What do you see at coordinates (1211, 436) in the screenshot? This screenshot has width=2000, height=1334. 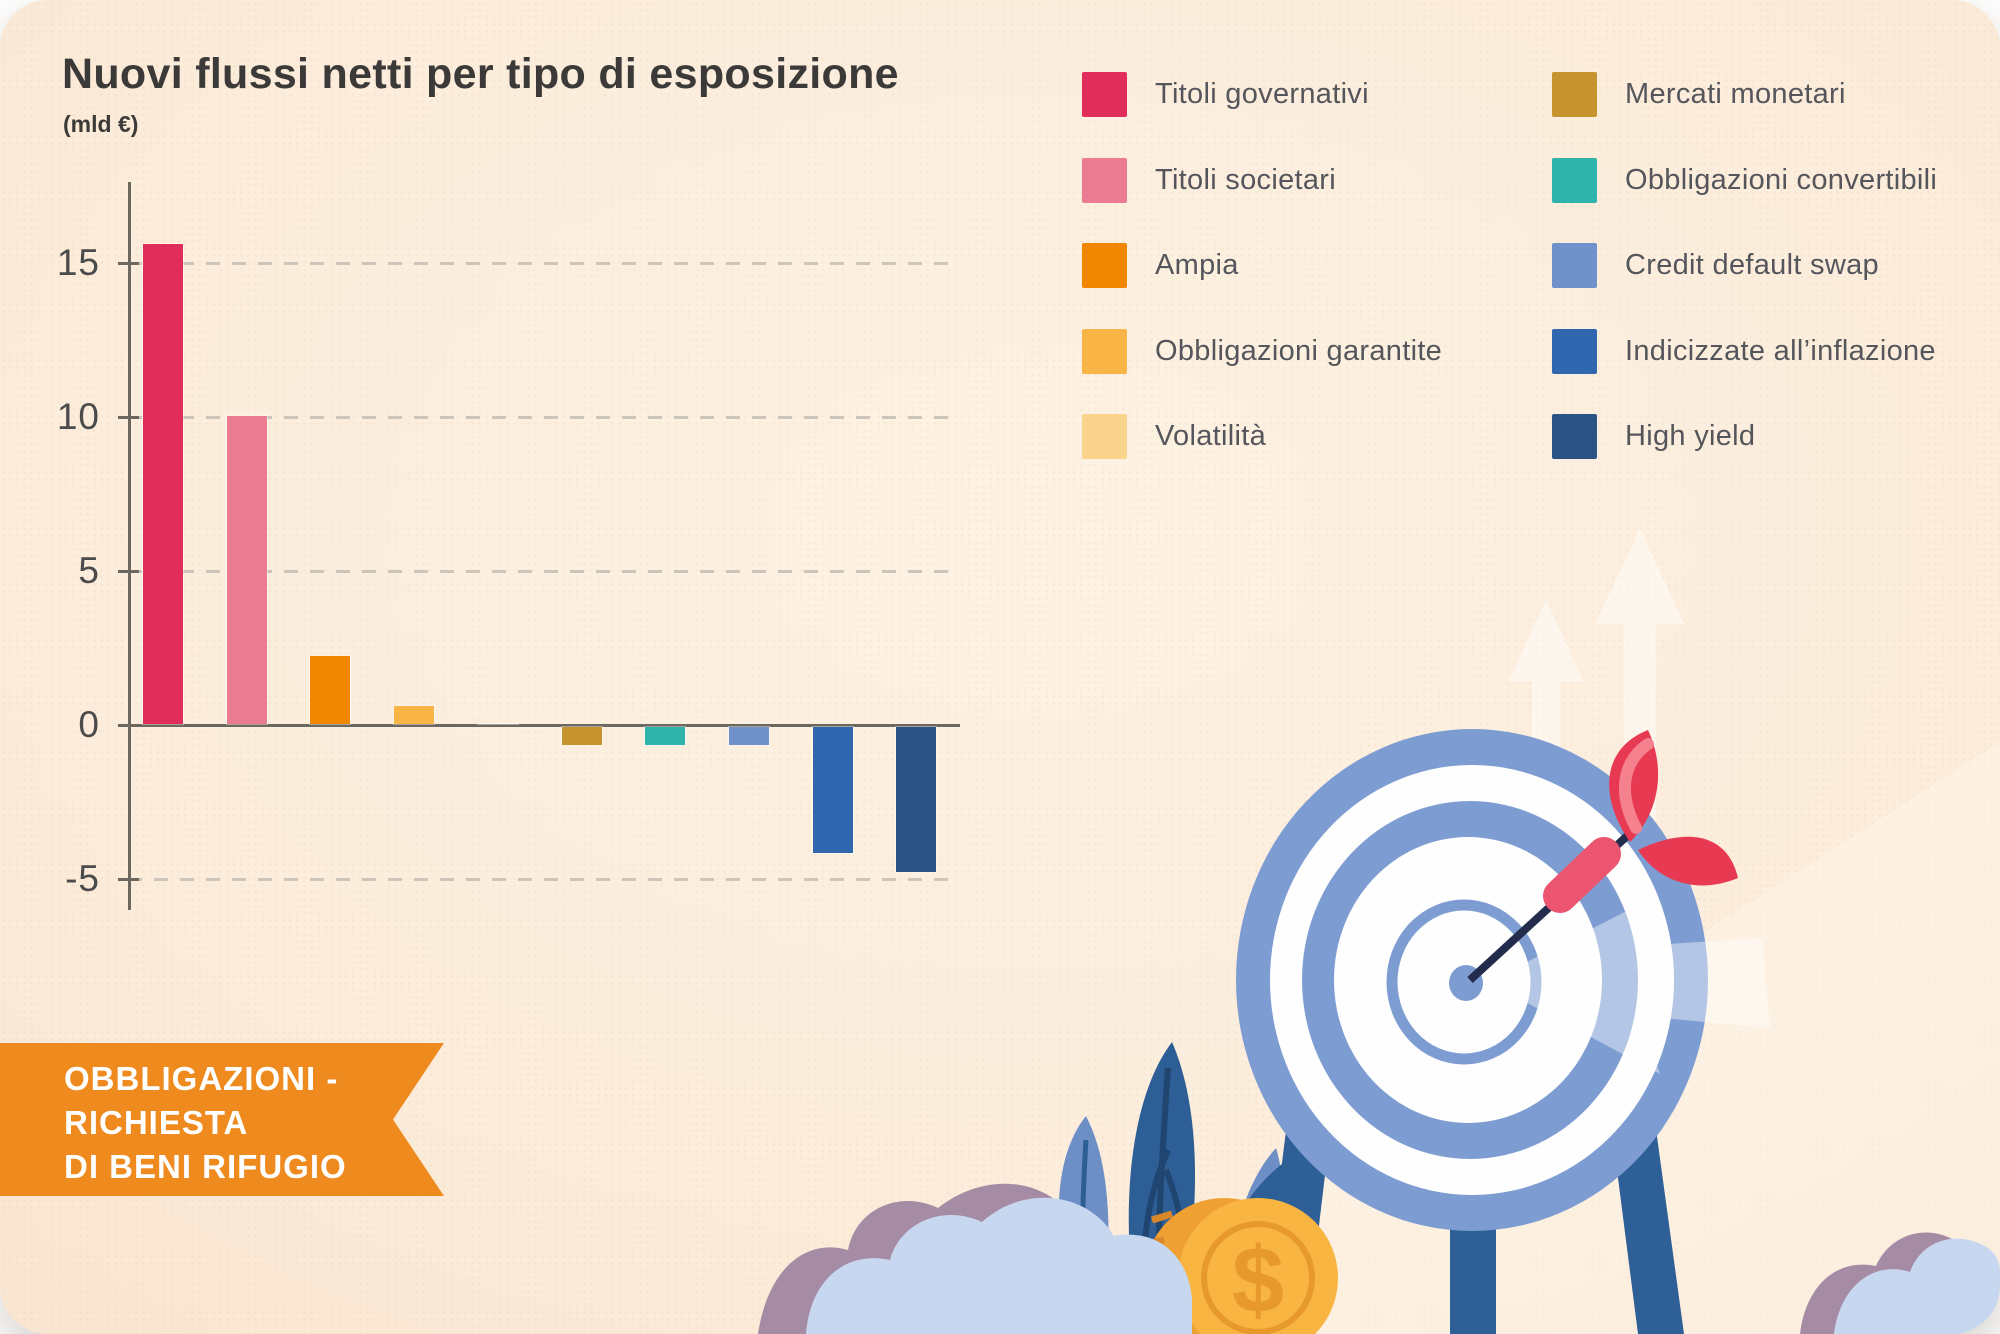 I see `legend-label-volatilit: Volatilità` at bounding box center [1211, 436].